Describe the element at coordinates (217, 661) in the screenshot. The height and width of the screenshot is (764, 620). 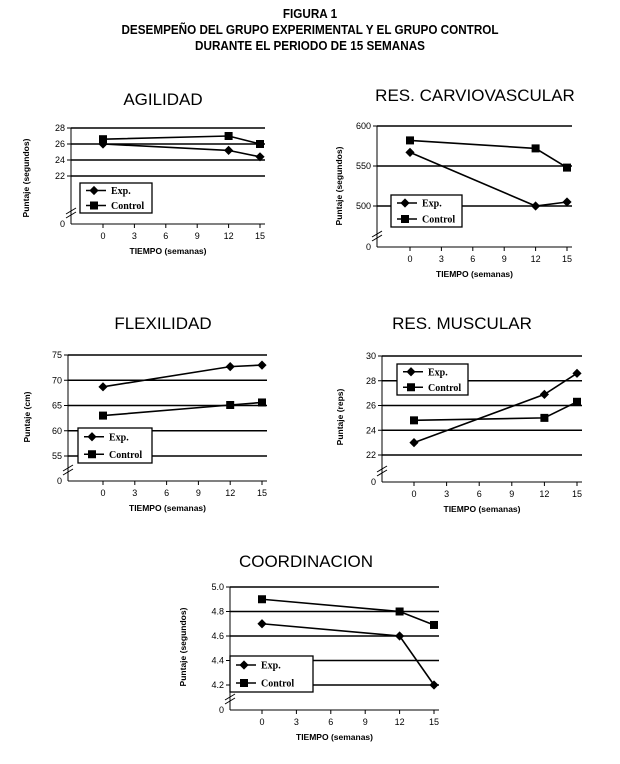
I see `y-tick-label: 4.4` at that location.